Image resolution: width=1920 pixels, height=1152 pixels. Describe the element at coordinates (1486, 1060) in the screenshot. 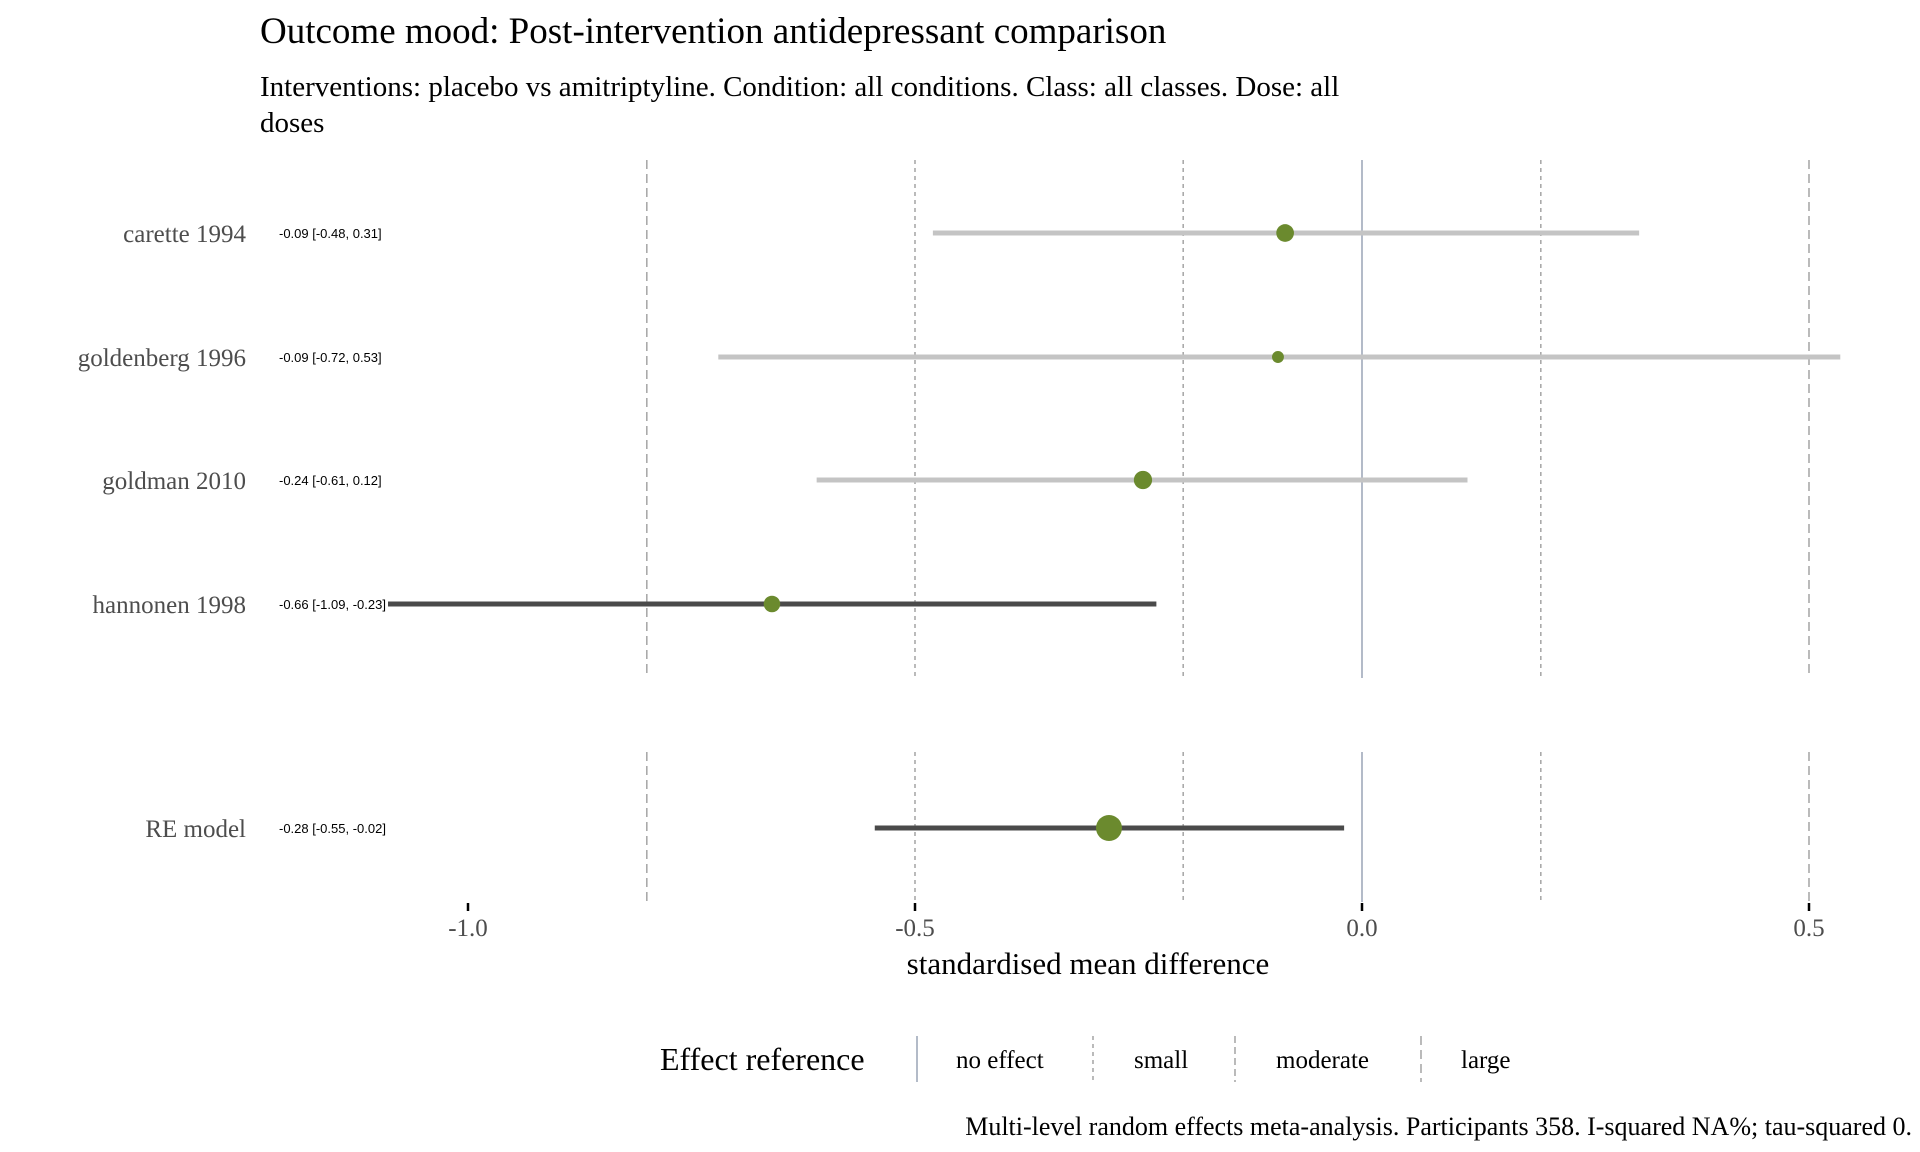

I see `legend-item-3: large` at that location.